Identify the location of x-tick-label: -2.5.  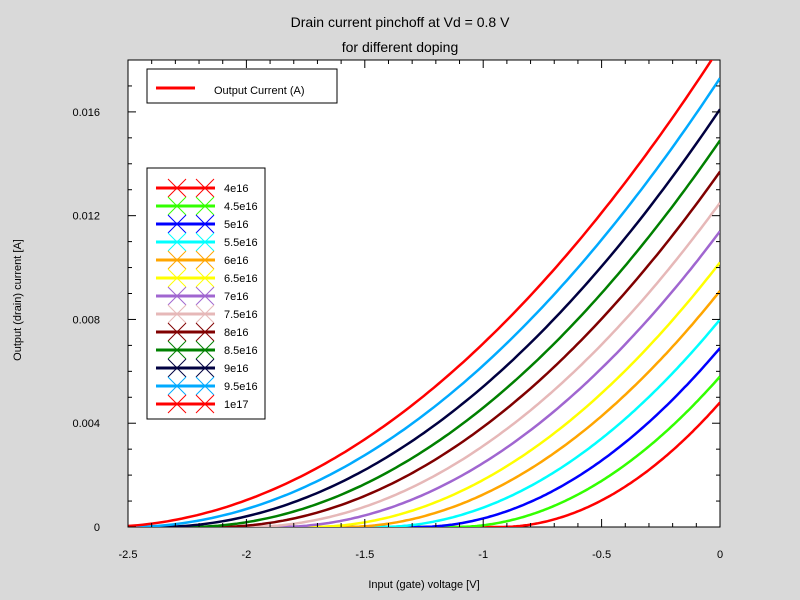
(128, 555).